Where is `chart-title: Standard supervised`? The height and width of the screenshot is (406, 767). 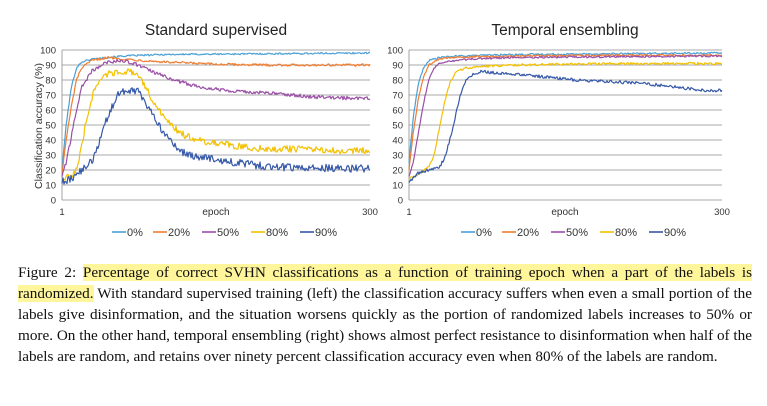
chart-title: Standard supervised is located at coordinates (216, 30).